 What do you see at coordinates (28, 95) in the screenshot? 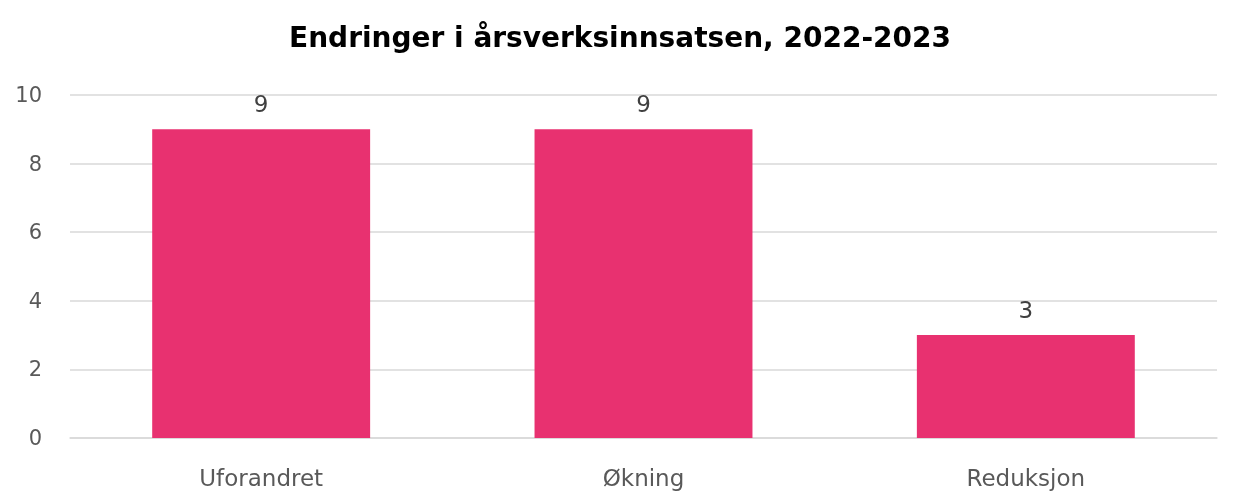
I see `y-tick-label: 10` at bounding box center [28, 95].